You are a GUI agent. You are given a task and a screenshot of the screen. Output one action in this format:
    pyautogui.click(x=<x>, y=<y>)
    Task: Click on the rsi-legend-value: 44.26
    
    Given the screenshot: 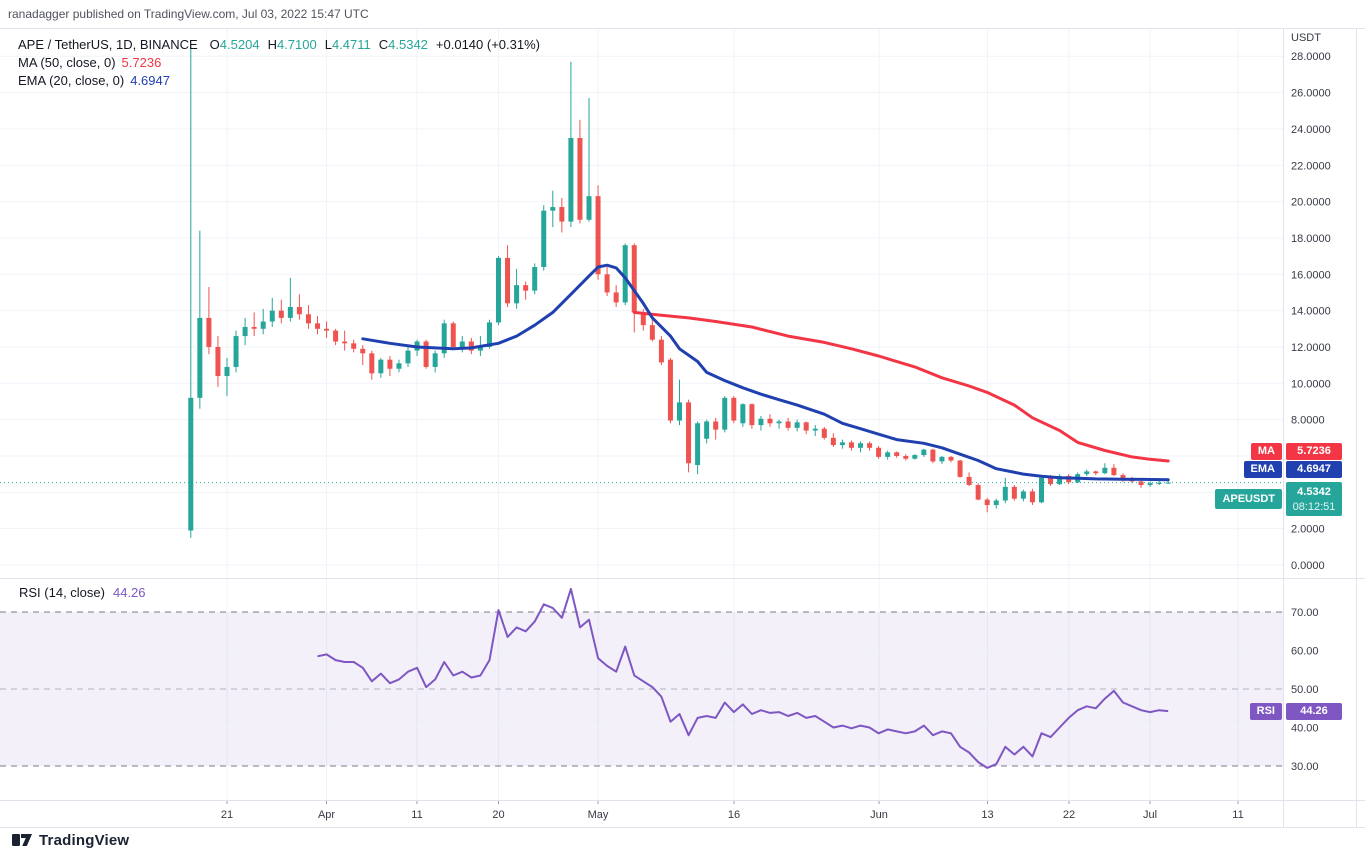 What is the action you would take?
    pyautogui.click(x=129, y=592)
    